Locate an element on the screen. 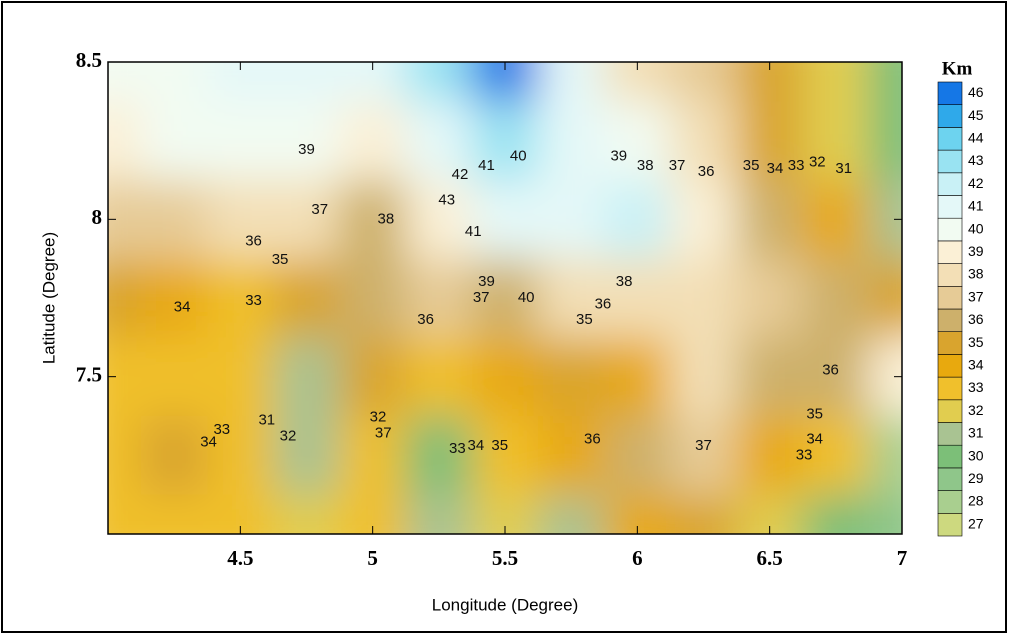 This screenshot has width=1009, height=635. colorbar-label: 32 is located at coordinates (976, 410).